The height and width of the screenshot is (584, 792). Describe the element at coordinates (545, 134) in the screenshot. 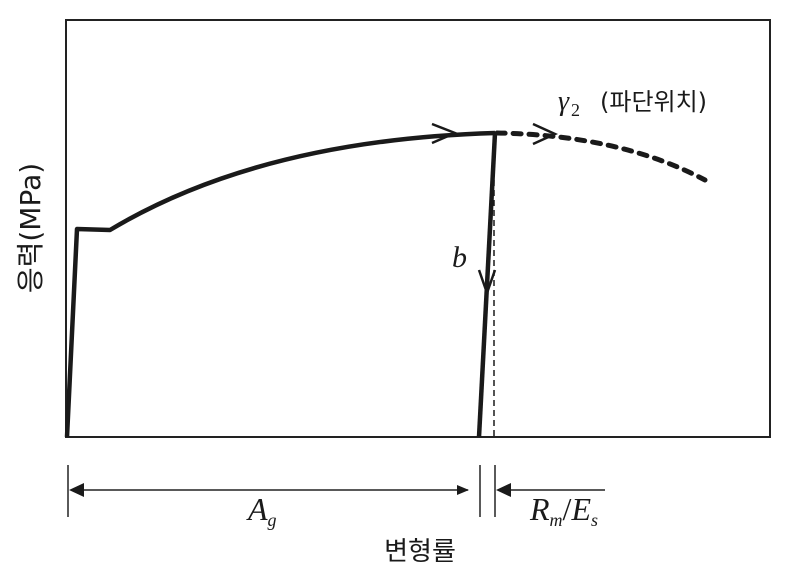

I see `fracture-direction-arrow` at that location.